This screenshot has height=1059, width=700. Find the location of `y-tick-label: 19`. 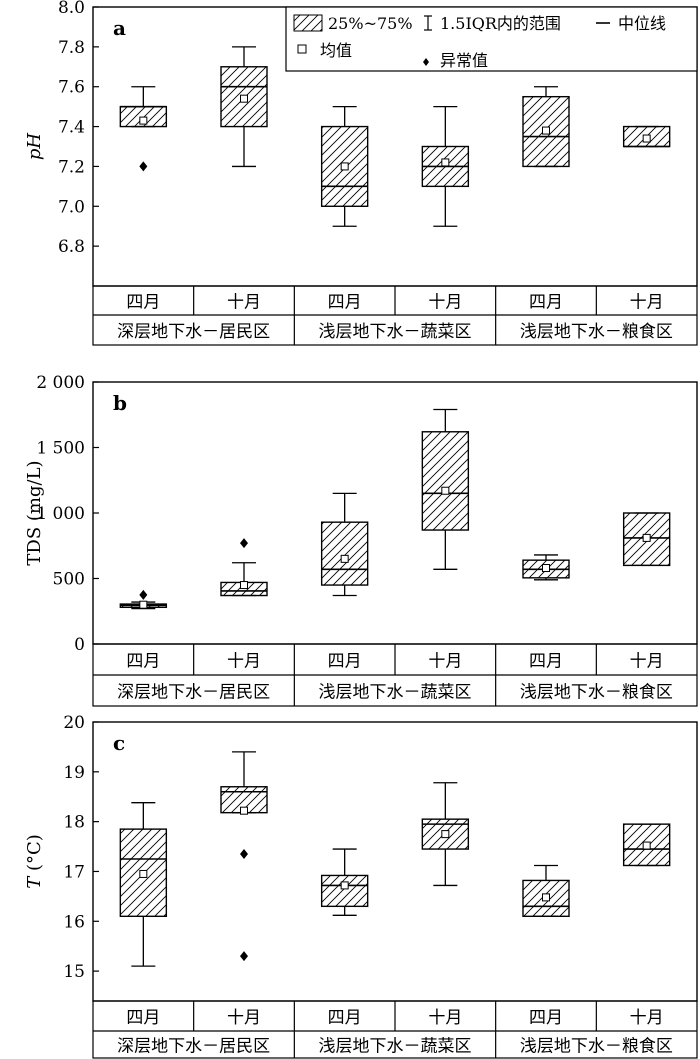

y-tick-label: 19 is located at coordinates (74, 773).